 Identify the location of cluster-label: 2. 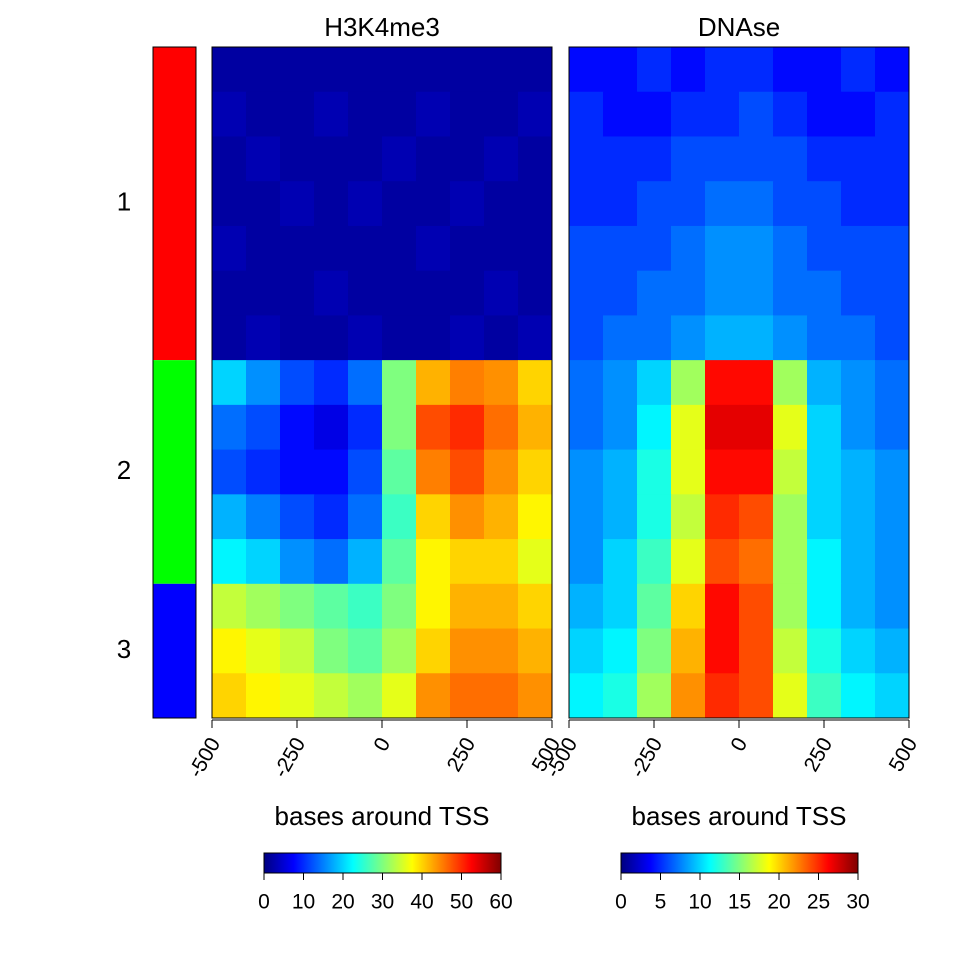
(124, 470).